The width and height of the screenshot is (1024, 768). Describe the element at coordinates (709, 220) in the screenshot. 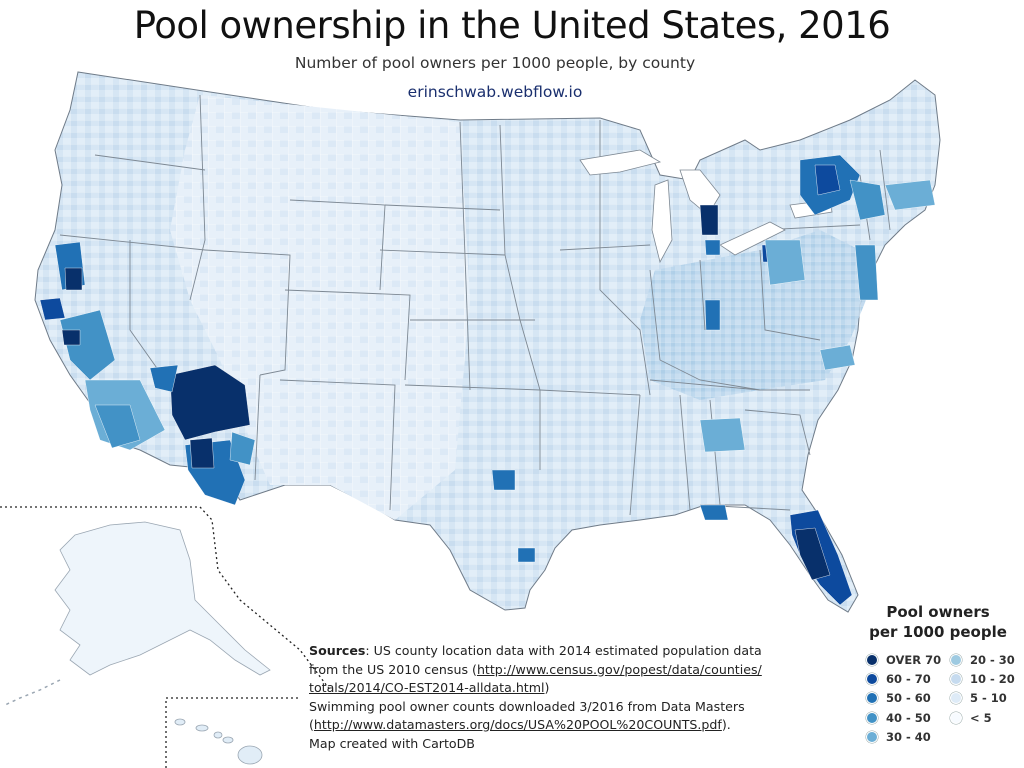

I see `cluster-michigan` at that location.